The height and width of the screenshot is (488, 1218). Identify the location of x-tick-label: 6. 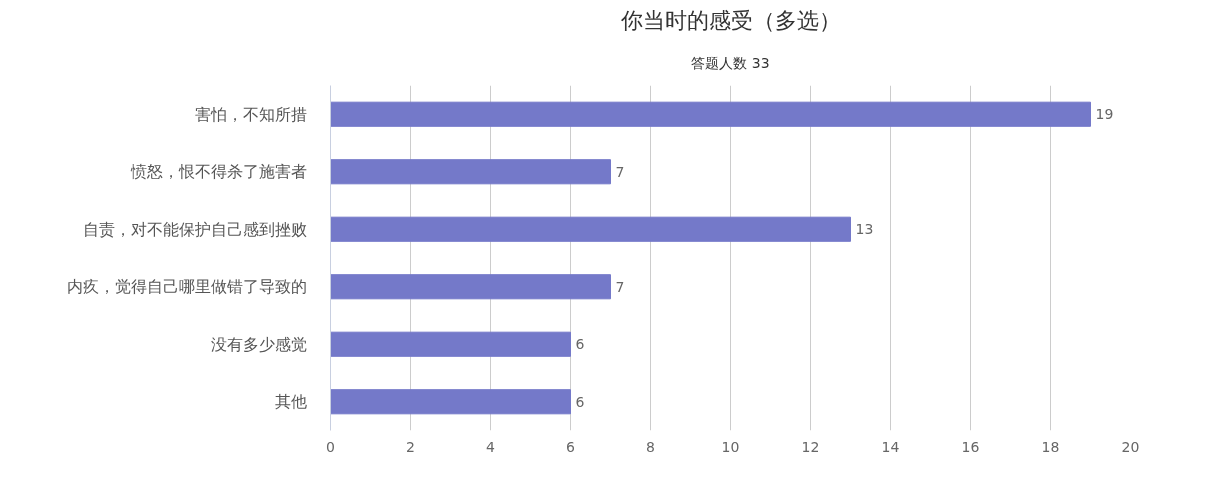
(571, 446).